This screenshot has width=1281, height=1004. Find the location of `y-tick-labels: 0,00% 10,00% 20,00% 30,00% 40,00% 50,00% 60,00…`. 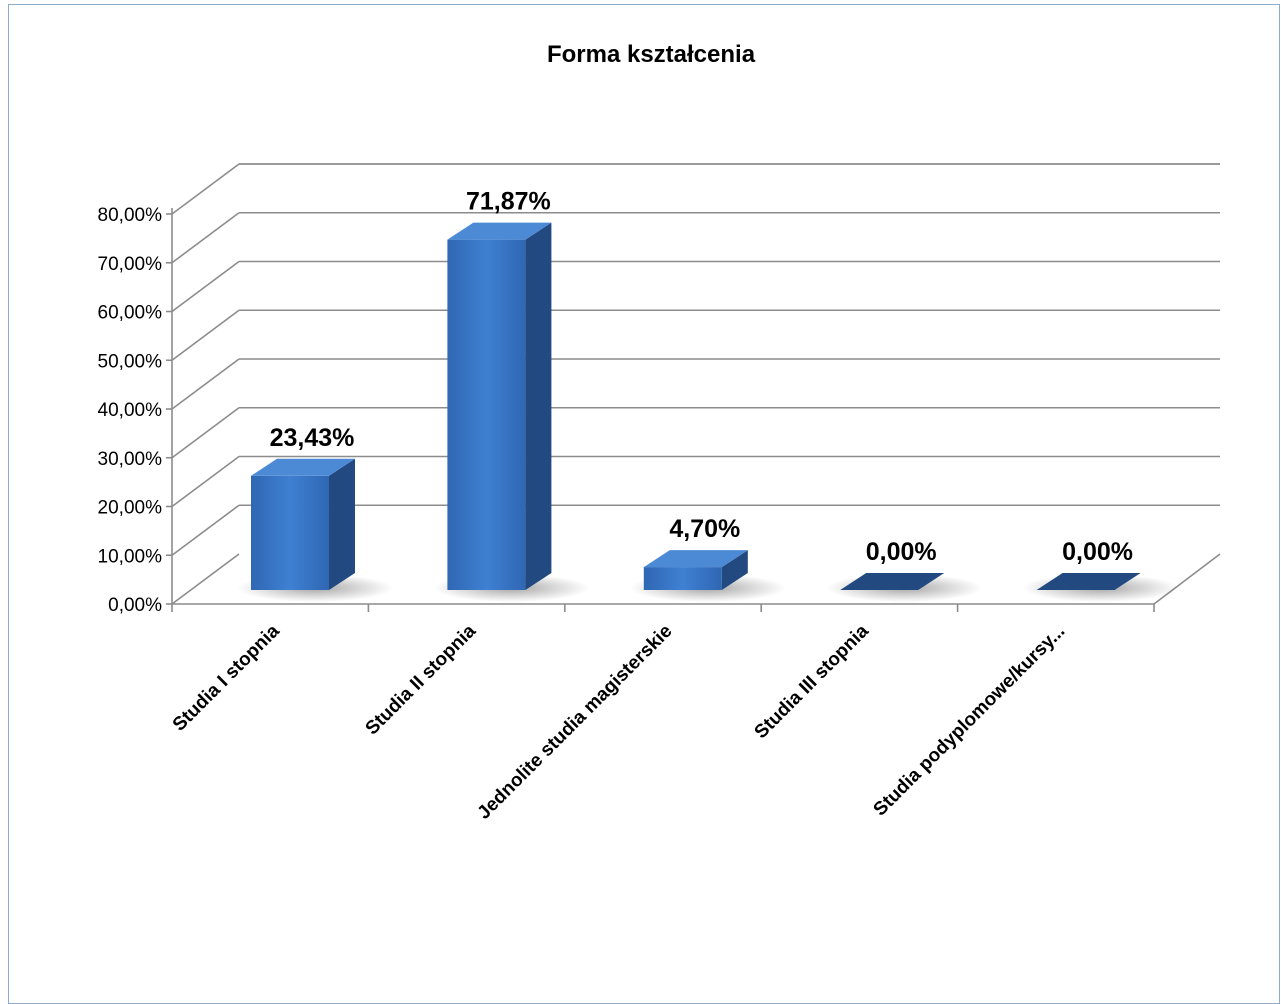

y-tick-labels: 0,00% 10,00% 20,00% 30,00% 40,00% 50,00% 60,00… is located at coordinates (130, 410).